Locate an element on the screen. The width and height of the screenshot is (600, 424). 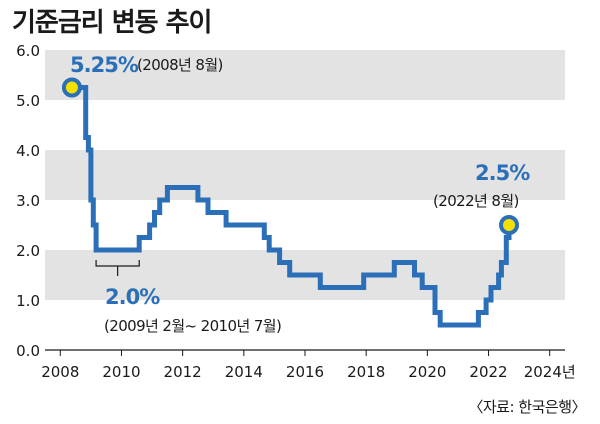
y-axis-ticks: 0.0 1.0 2.0 3.0 4.0 5.0 6.0 is located at coordinates (28, 201).